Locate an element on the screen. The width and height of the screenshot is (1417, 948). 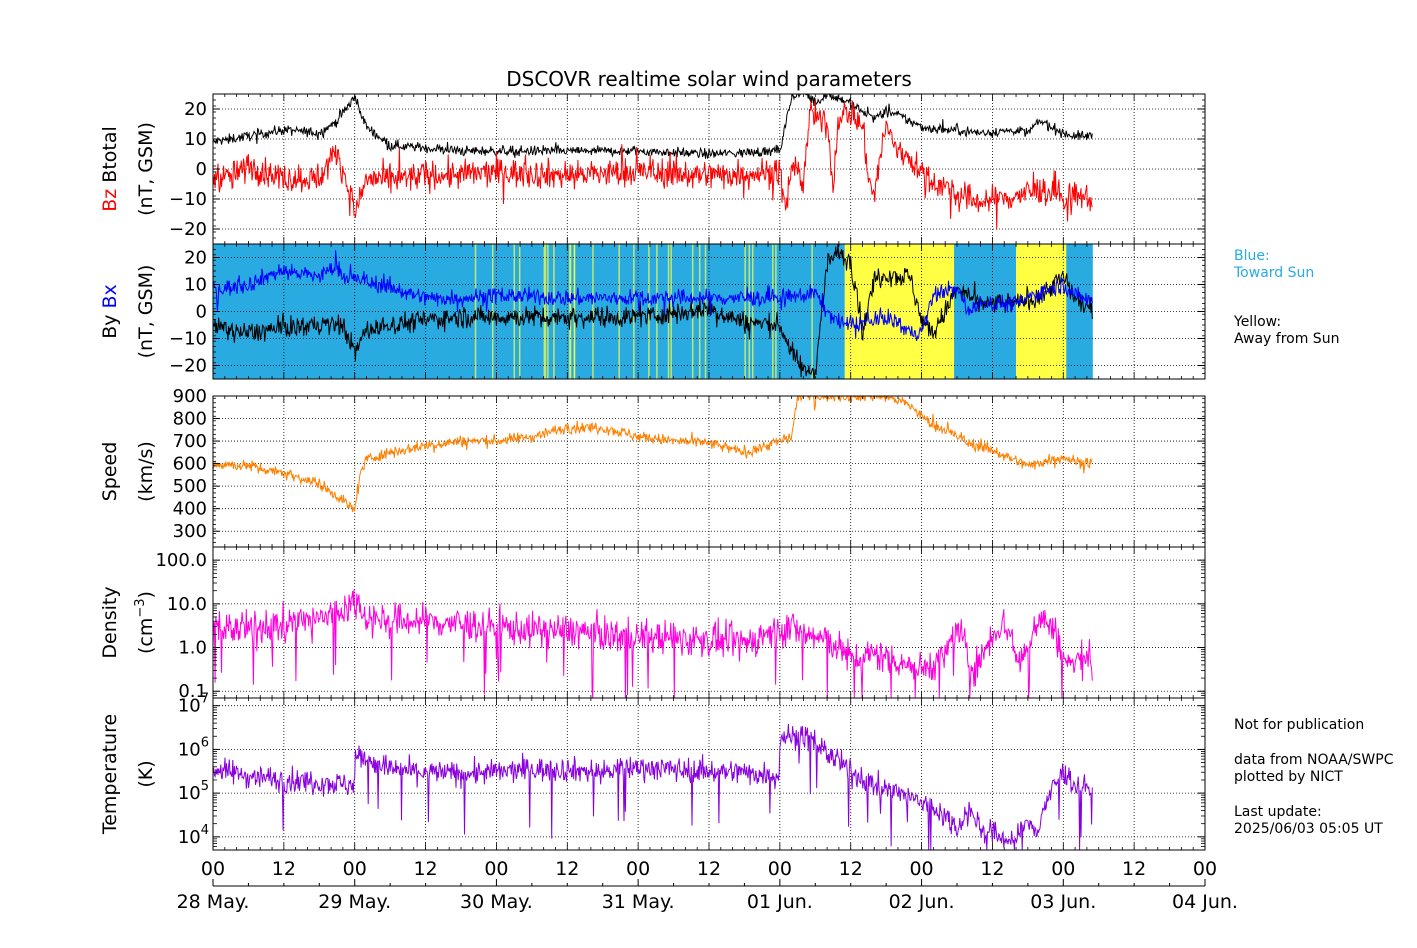
date-label: 02 Jun. is located at coordinates (922, 902).